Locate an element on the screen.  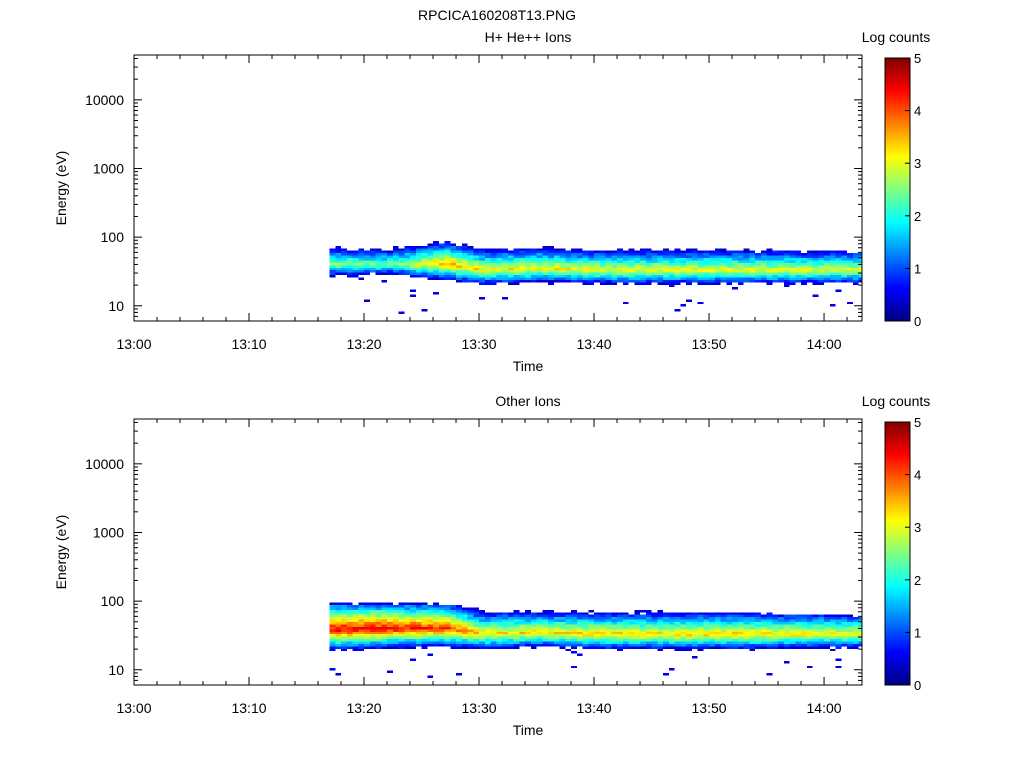
y-tick-label: 100 is located at coordinates (113, 237).